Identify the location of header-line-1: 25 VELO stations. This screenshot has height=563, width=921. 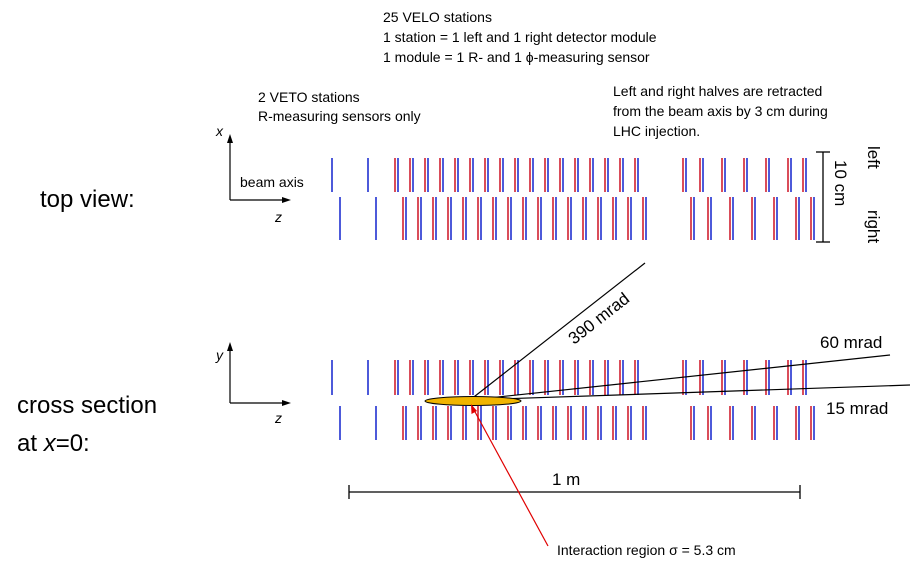
(437, 17).